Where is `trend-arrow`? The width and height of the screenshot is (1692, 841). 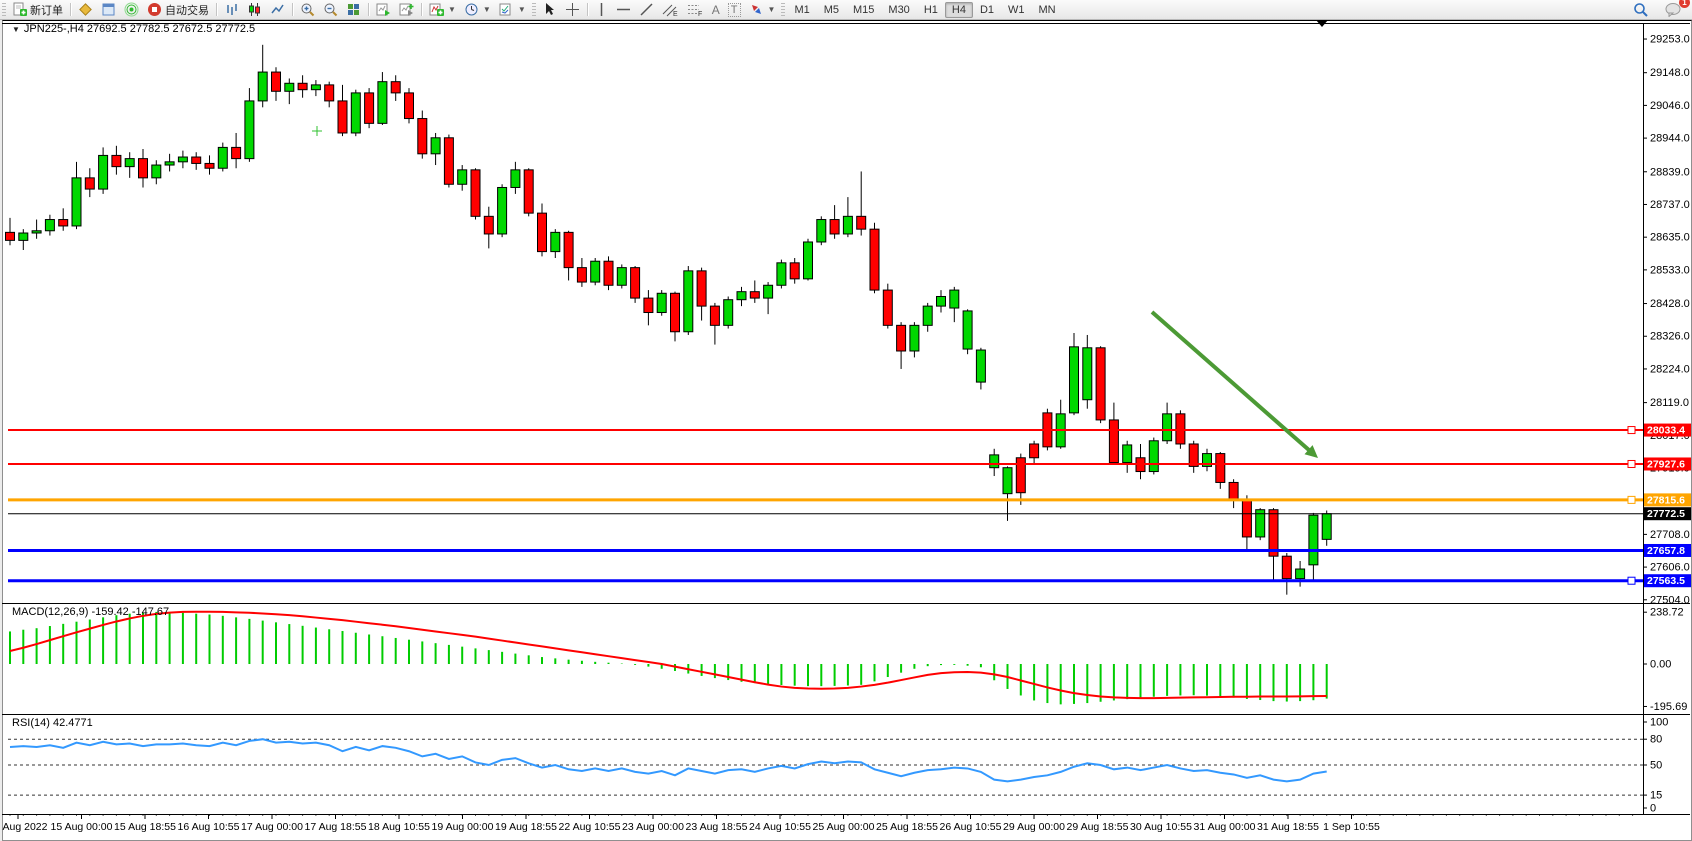 trend-arrow is located at coordinates (1231, 381).